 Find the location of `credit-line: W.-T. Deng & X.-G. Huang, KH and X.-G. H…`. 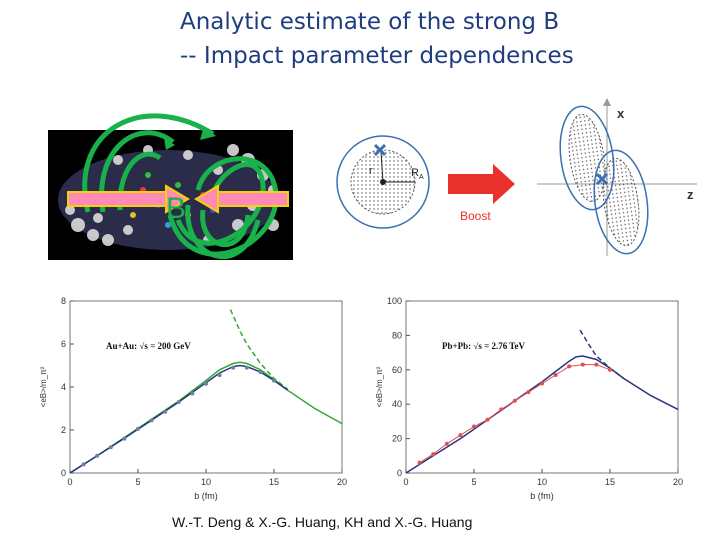

credit-line: W.-T. Deng & X.-G. Huang, KH and X.-G. H… is located at coordinates (322, 522).